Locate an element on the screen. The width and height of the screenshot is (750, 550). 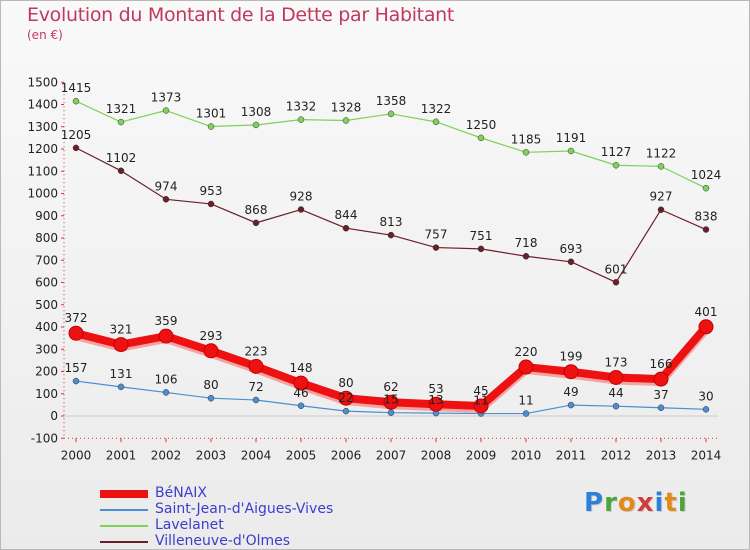
y-tick-label: 800 is located at coordinates (46, 238).